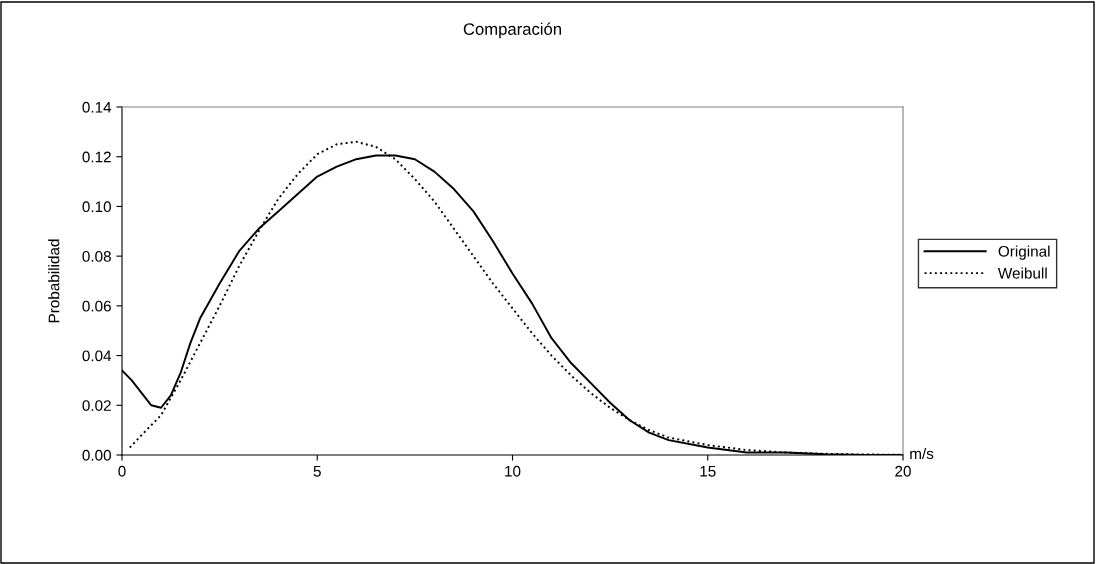 Image resolution: width=1096 pixels, height=564 pixels. I want to click on x-tick-label: 15, so click(708, 471).